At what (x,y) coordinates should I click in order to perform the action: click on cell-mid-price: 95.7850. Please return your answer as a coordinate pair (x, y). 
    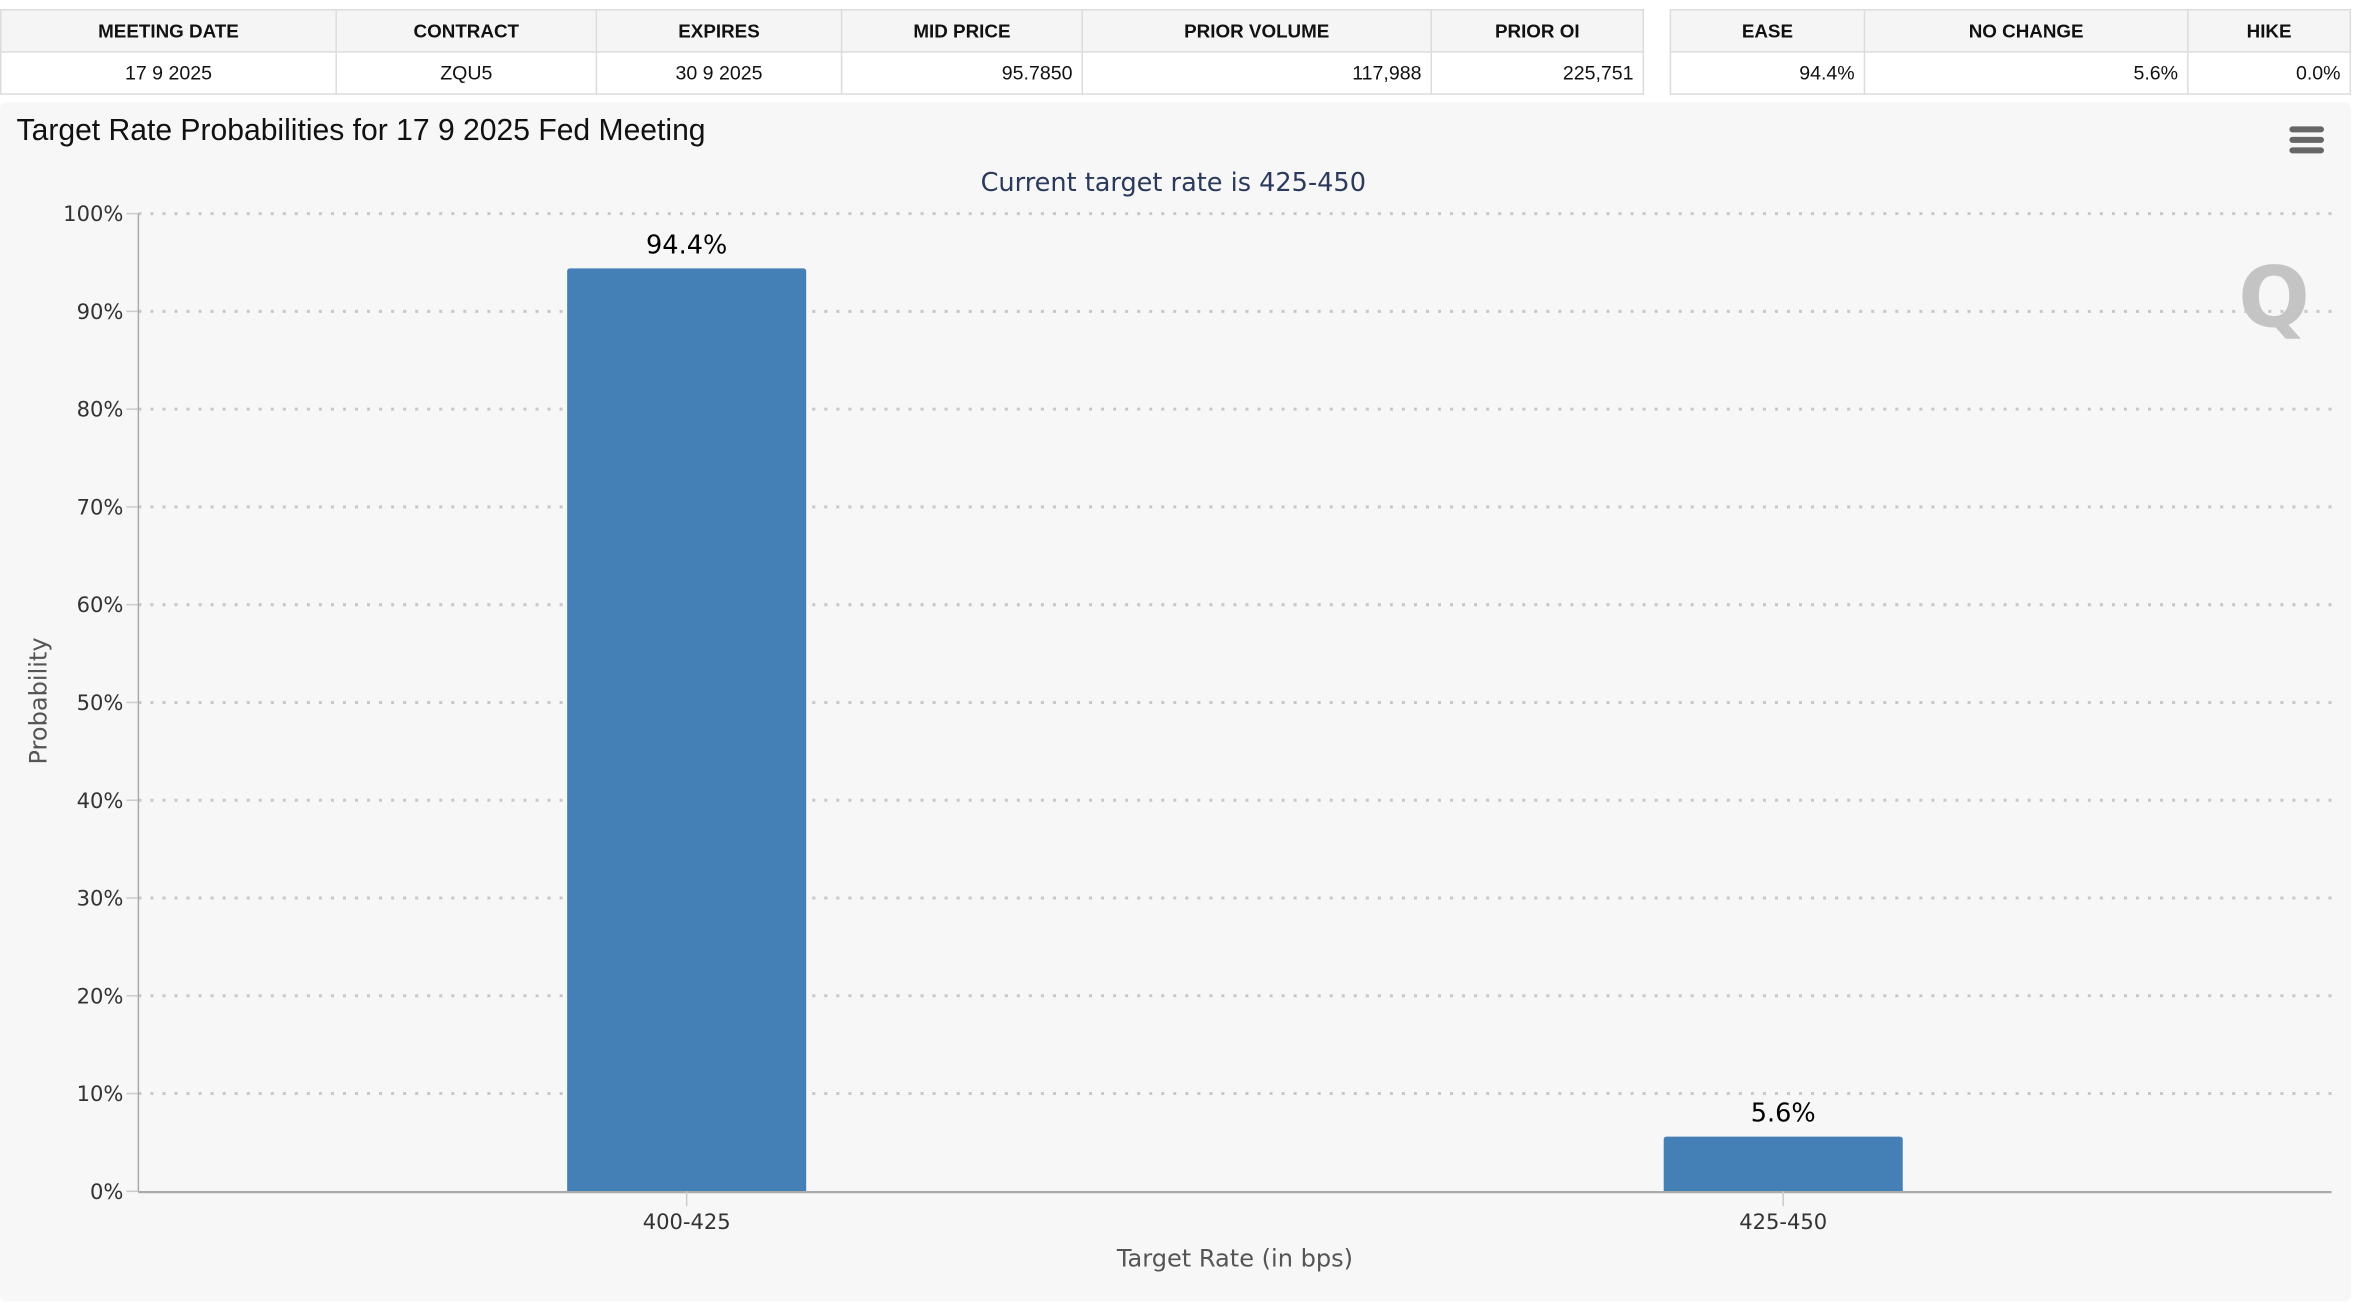
    Looking at the image, I should click on (962, 73).